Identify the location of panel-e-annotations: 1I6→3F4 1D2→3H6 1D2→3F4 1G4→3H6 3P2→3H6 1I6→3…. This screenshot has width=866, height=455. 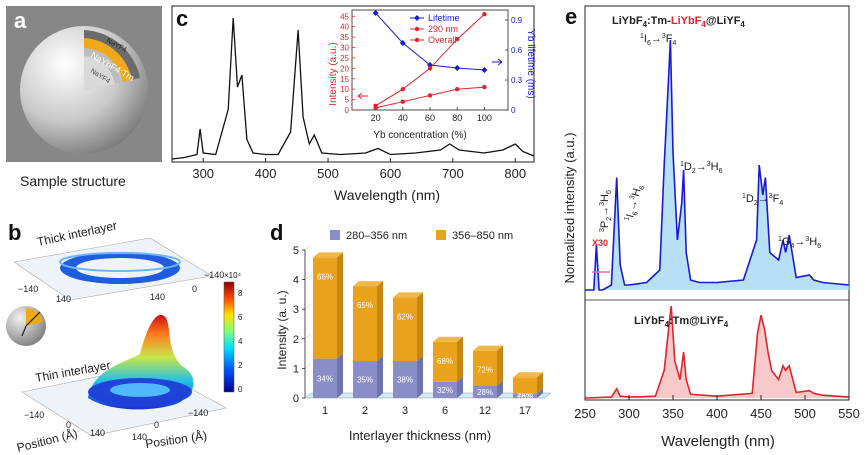
(710, 141).